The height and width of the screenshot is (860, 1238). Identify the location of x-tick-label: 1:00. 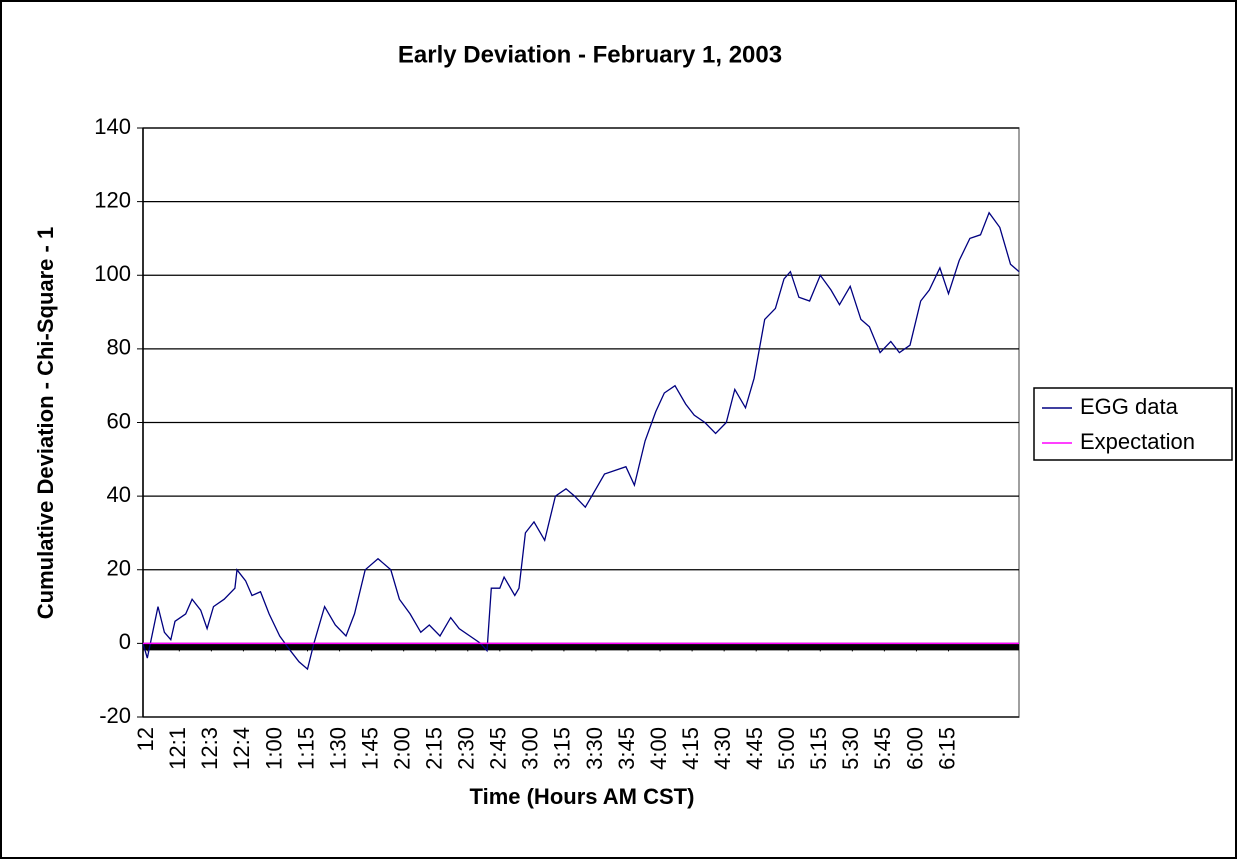
(273, 748).